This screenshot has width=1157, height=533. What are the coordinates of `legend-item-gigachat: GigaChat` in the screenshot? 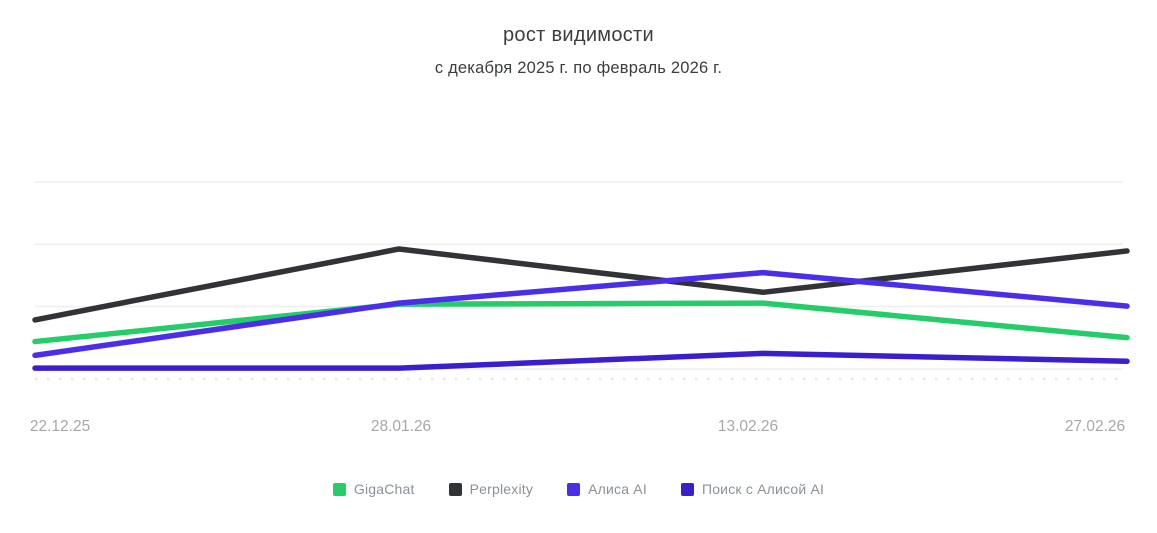 It's located at (373, 489).